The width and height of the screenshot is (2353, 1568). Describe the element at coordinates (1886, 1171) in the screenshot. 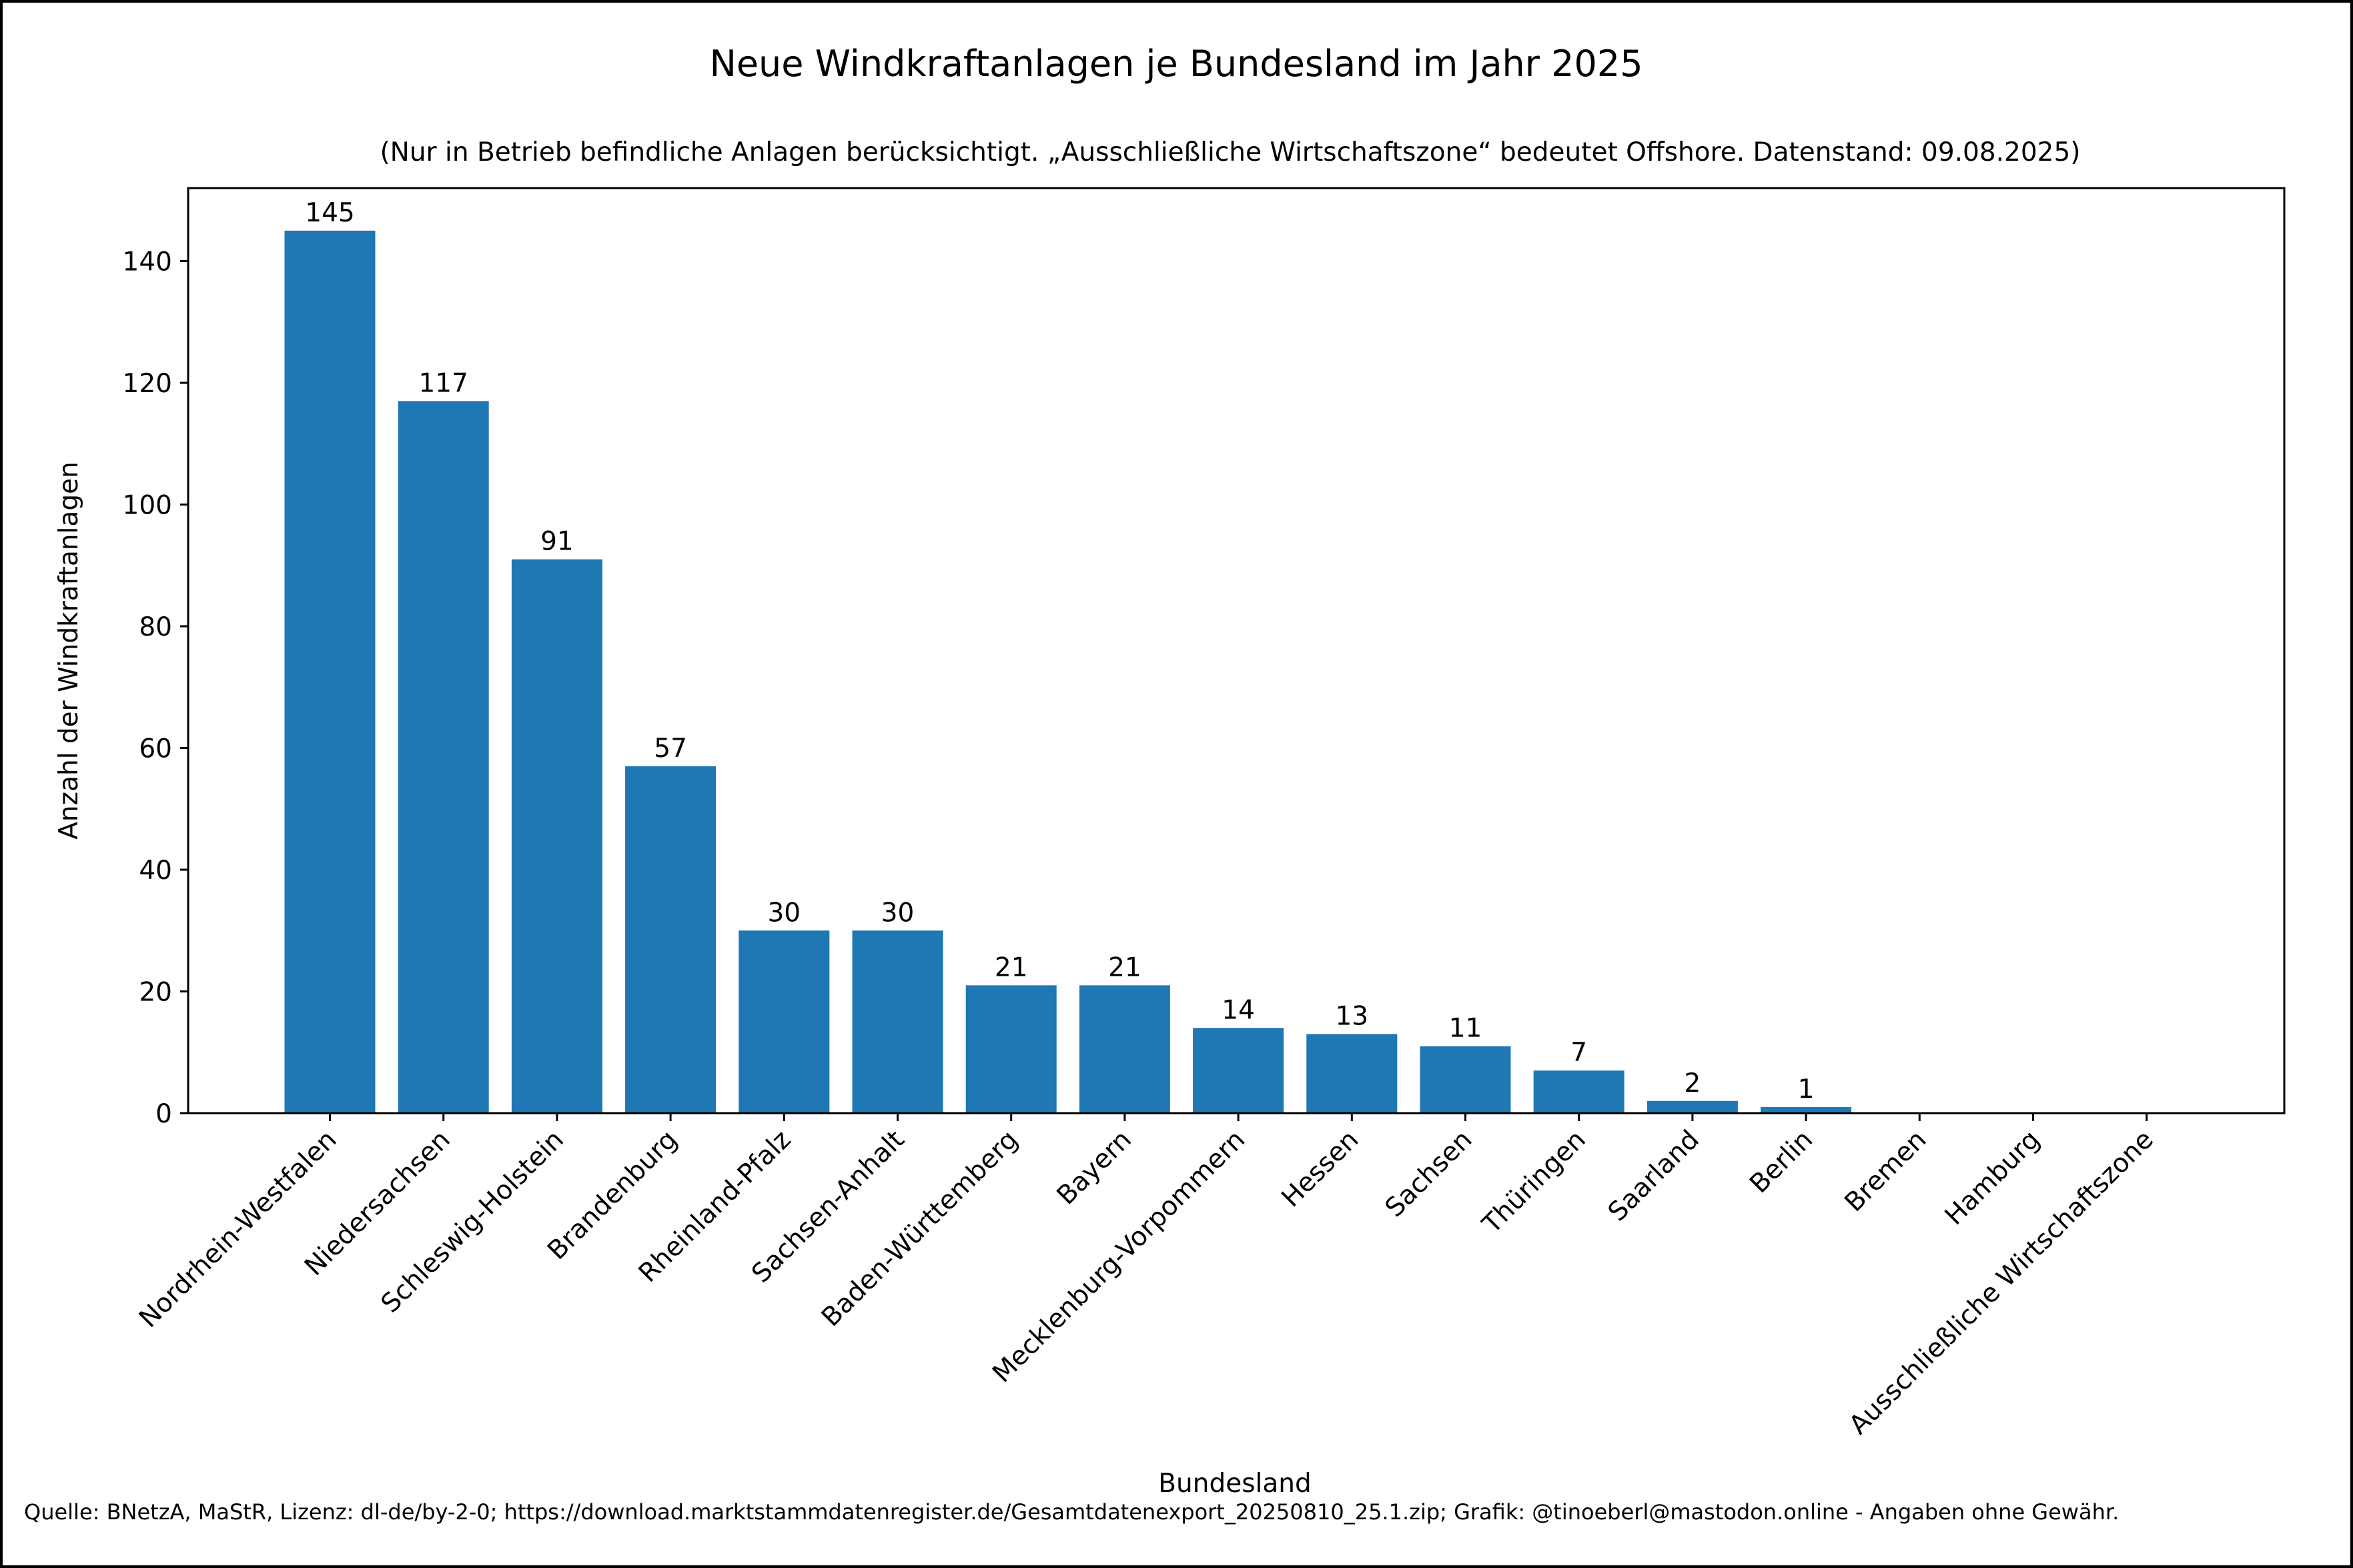

I see `x-tick-label: Bremen` at that location.